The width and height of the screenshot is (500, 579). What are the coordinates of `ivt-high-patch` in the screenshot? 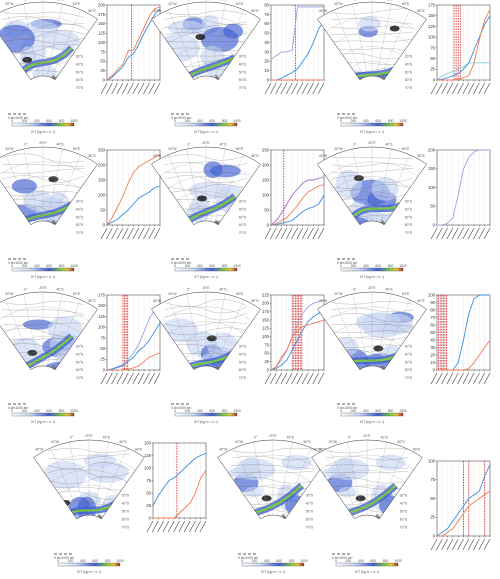 It's located at (394, 28).